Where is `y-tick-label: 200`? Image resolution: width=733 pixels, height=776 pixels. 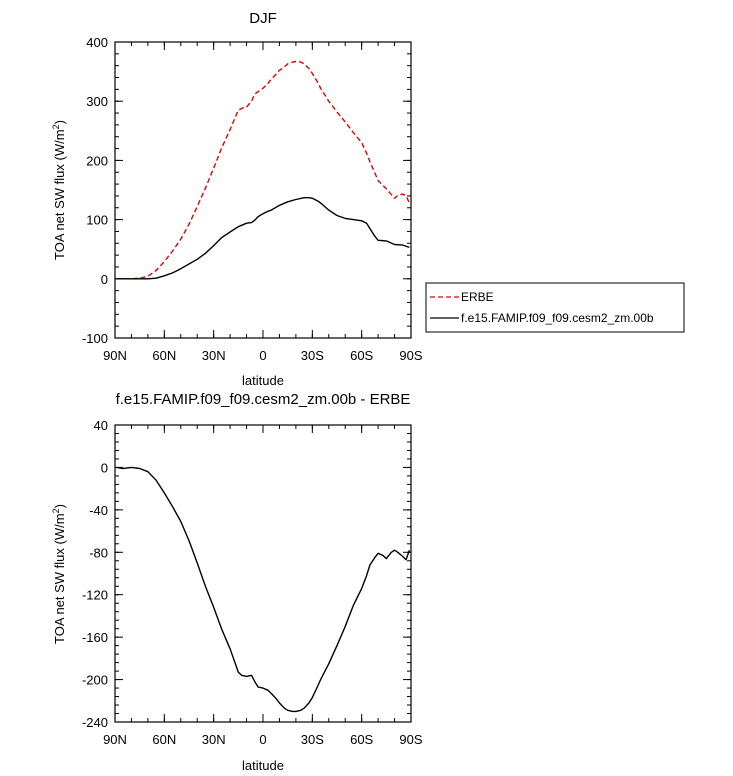
y-tick-label: 200 is located at coordinates (97, 160).